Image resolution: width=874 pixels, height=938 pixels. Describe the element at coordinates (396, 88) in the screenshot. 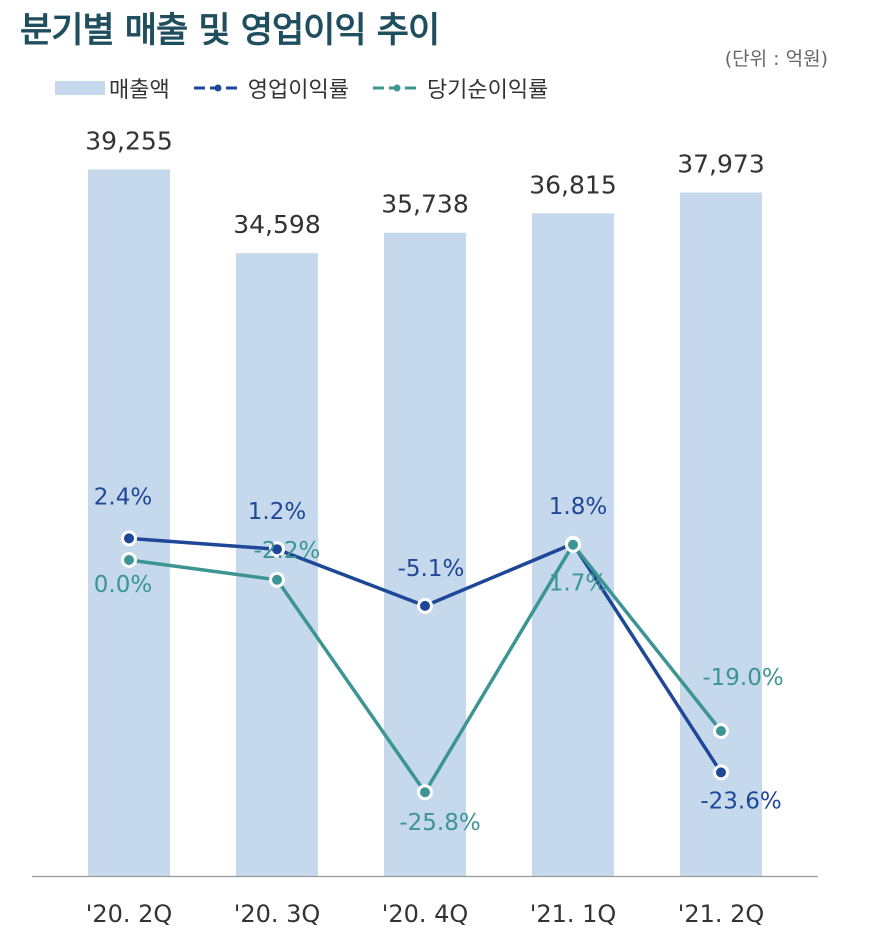

I see `legend-swatch-net-margin` at that location.